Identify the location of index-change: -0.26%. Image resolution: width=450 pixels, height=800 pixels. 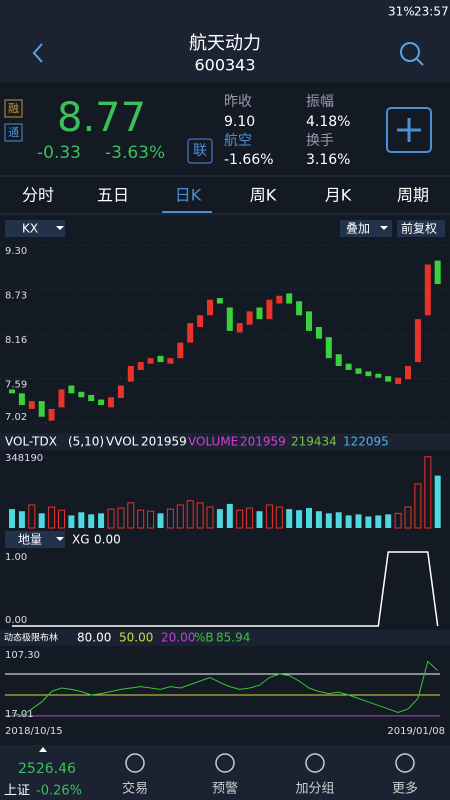
(59, 791).